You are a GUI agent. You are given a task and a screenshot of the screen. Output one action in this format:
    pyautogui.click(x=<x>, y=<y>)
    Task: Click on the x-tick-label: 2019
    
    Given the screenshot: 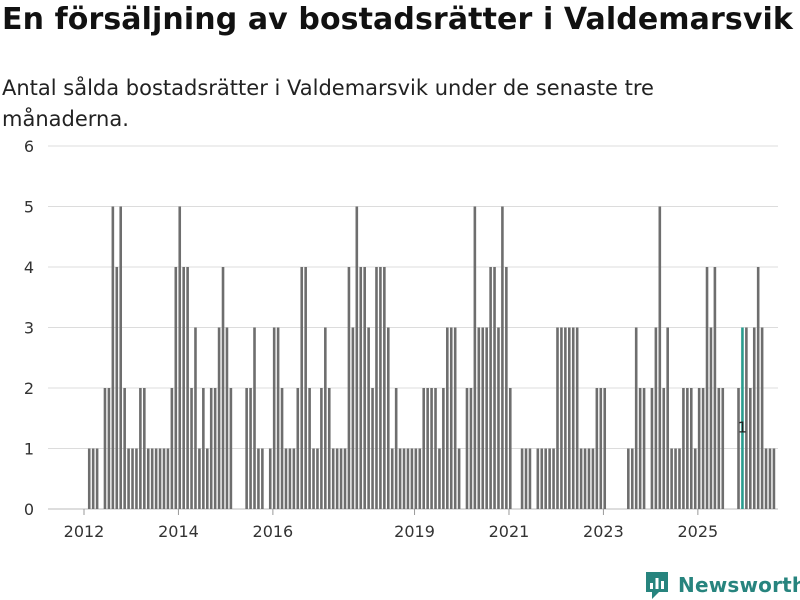 What is the action you would take?
    pyautogui.click(x=414, y=531)
    